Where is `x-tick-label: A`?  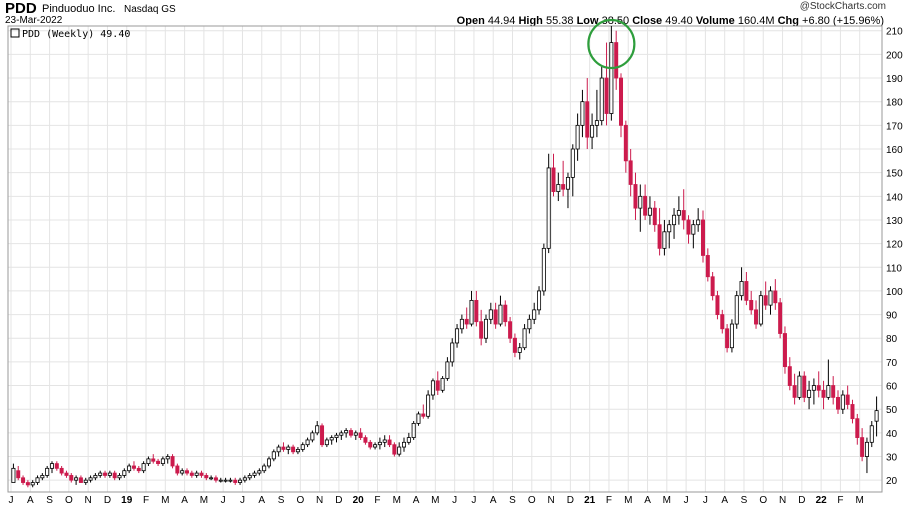
x-tick-label: A is located at coordinates (493, 500).